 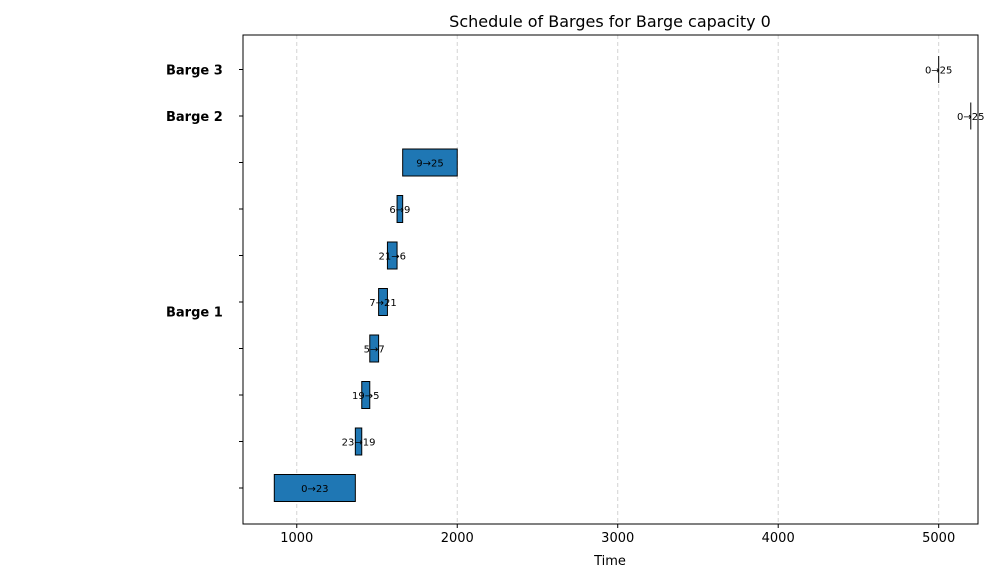 I want to click on x-tick-label: 3000, so click(x=617, y=538).